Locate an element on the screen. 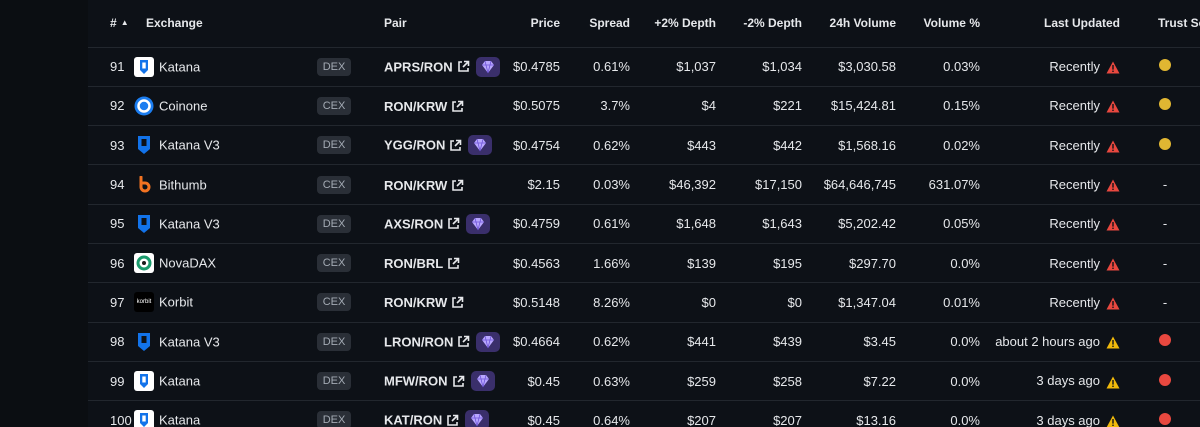 The image size is (1200, 427). col-header-exchange: Exchange is located at coordinates (216, 24).